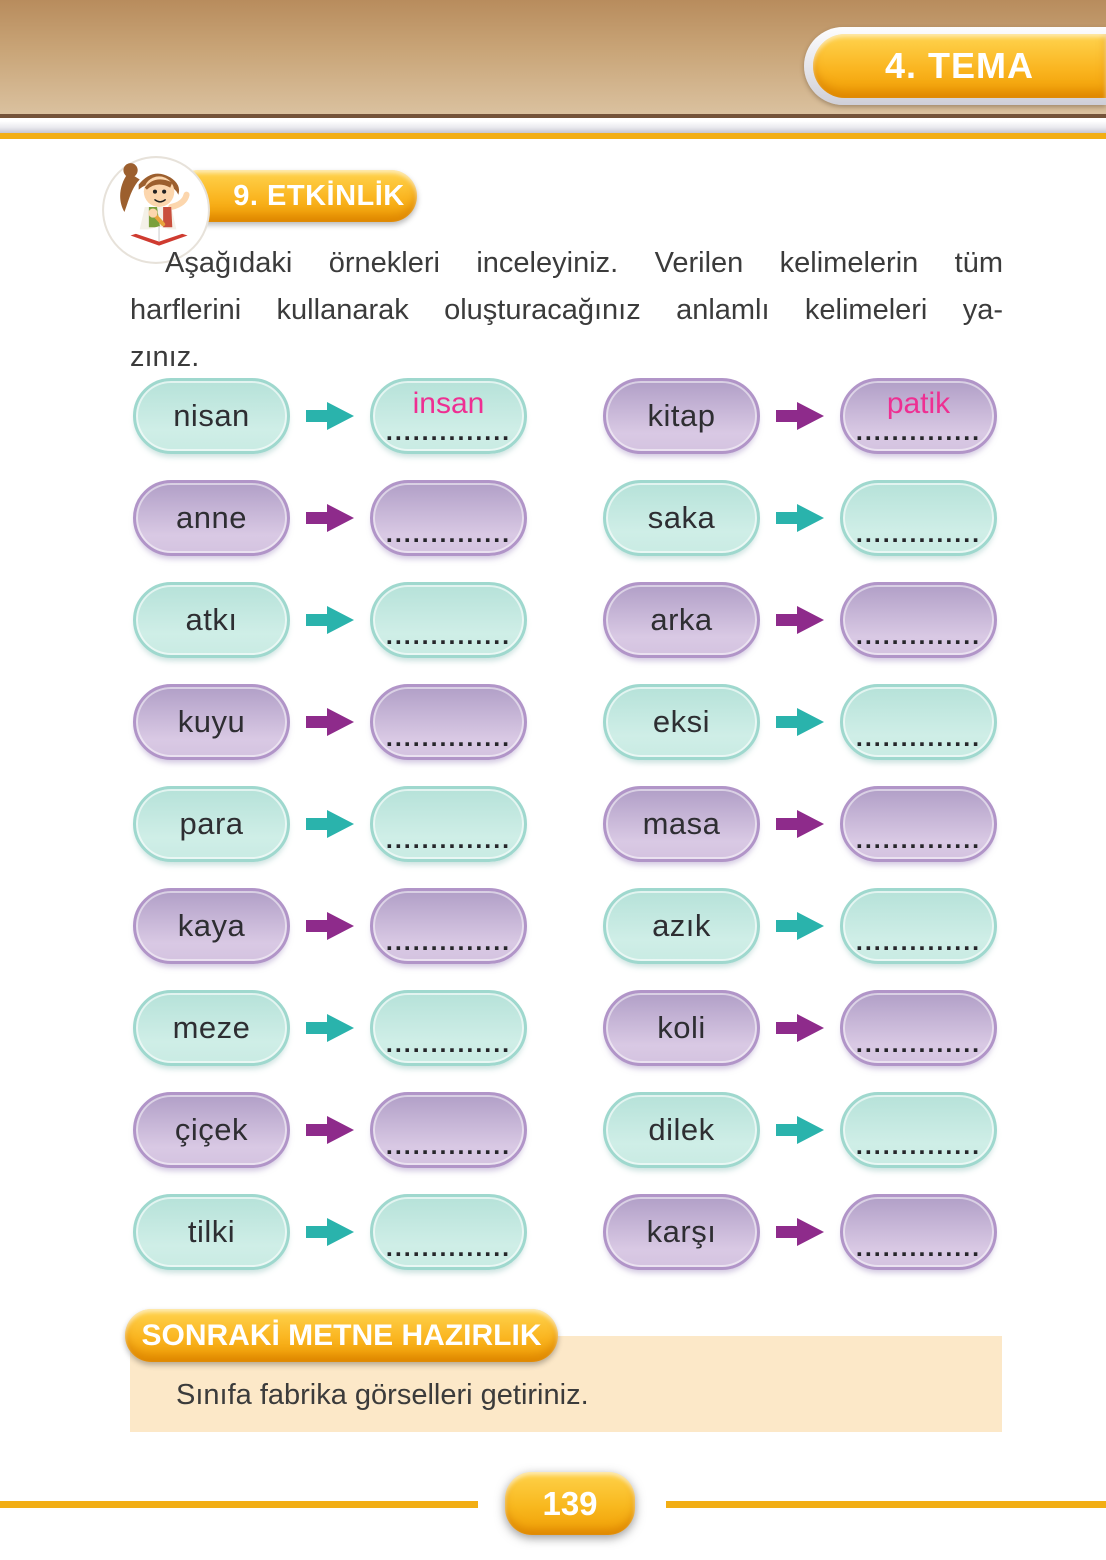 This screenshot has width=1106, height=1560. Describe the element at coordinates (211, 620) in the screenshot. I see `word-pill: atkı` at that location.